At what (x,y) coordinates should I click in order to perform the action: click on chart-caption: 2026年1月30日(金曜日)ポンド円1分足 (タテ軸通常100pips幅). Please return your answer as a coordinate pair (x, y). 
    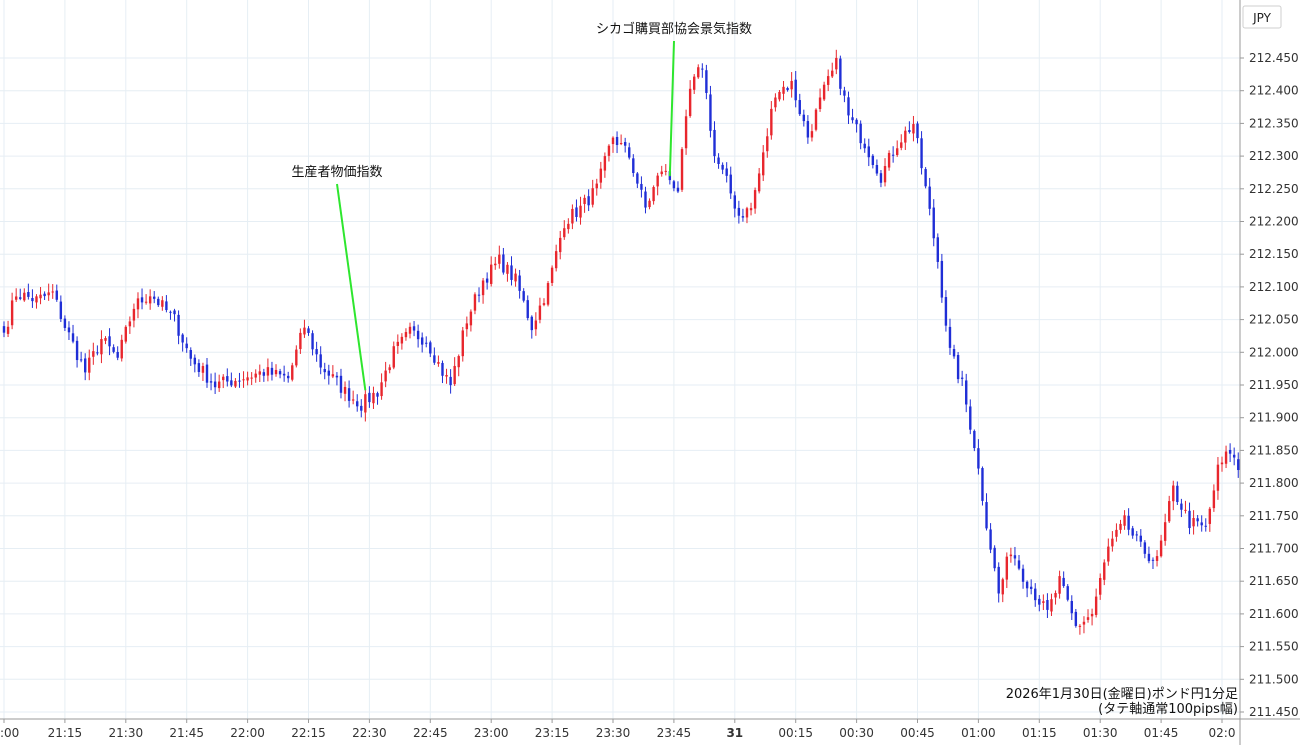
    Looking at the image, I should click on (1122, 701).